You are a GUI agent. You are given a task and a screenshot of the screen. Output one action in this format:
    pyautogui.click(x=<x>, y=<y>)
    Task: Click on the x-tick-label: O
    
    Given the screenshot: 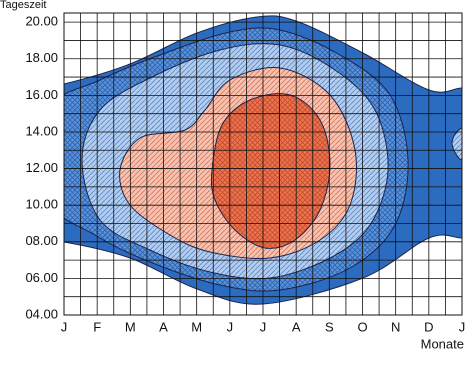 What is the action you would take?
    pyautogui.click(x=362, y=326)
    